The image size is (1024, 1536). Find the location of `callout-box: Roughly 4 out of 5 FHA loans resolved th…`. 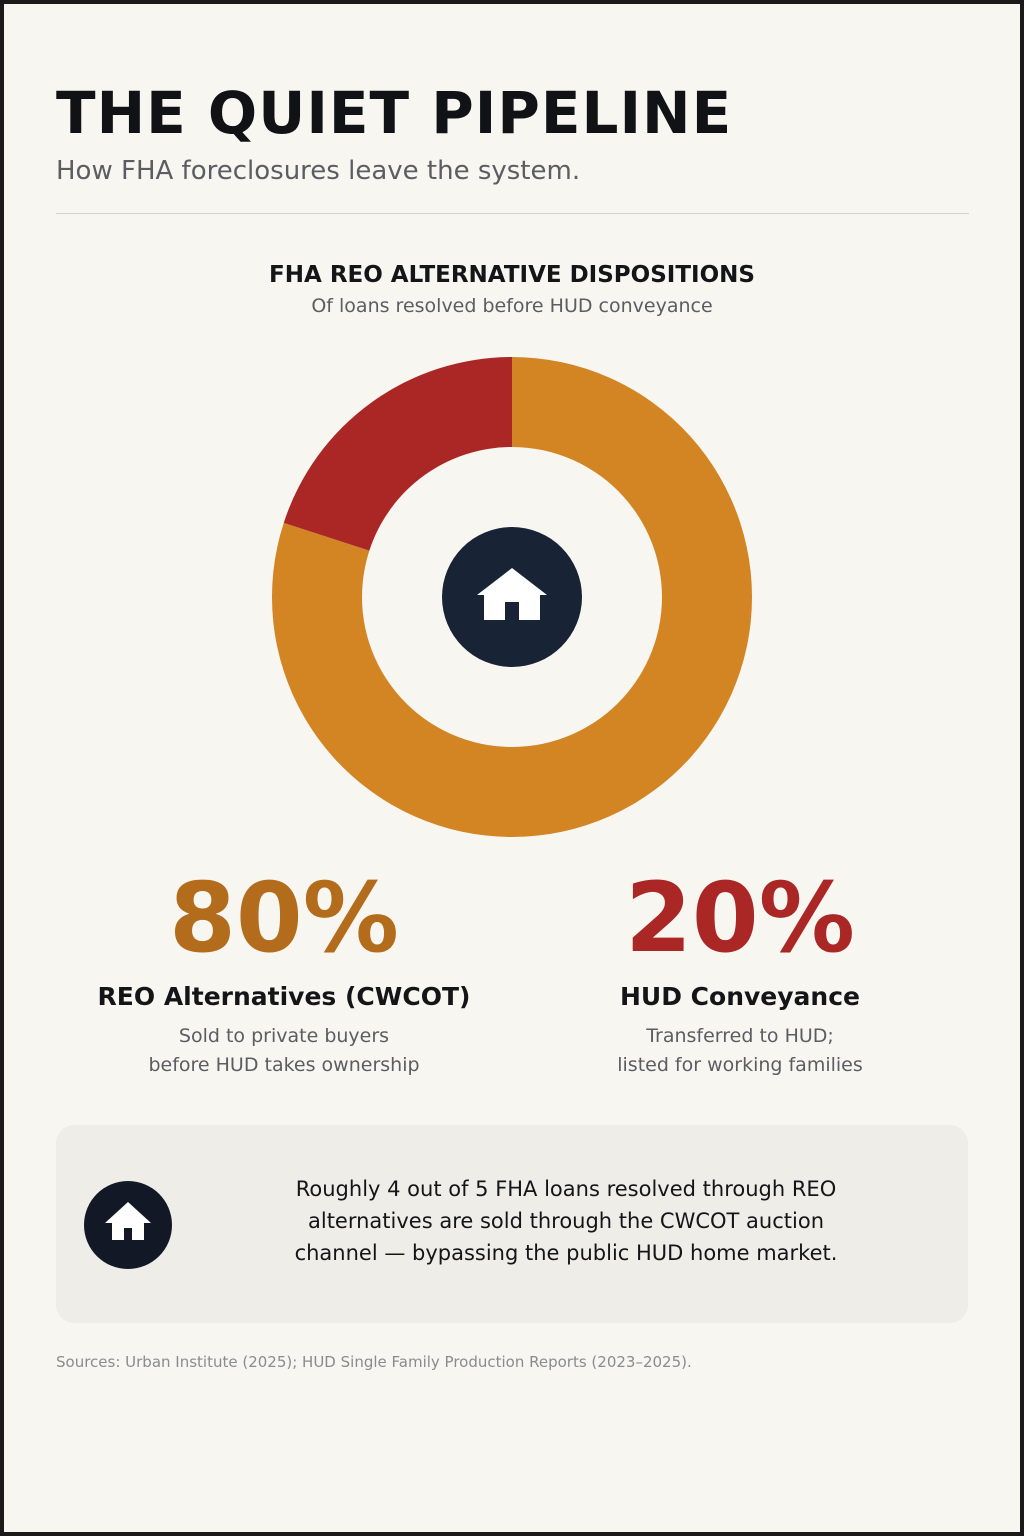

callout-box: Roughly 4 out of 5 FHA loans resolved th… is located at coordinates (512, 1224).